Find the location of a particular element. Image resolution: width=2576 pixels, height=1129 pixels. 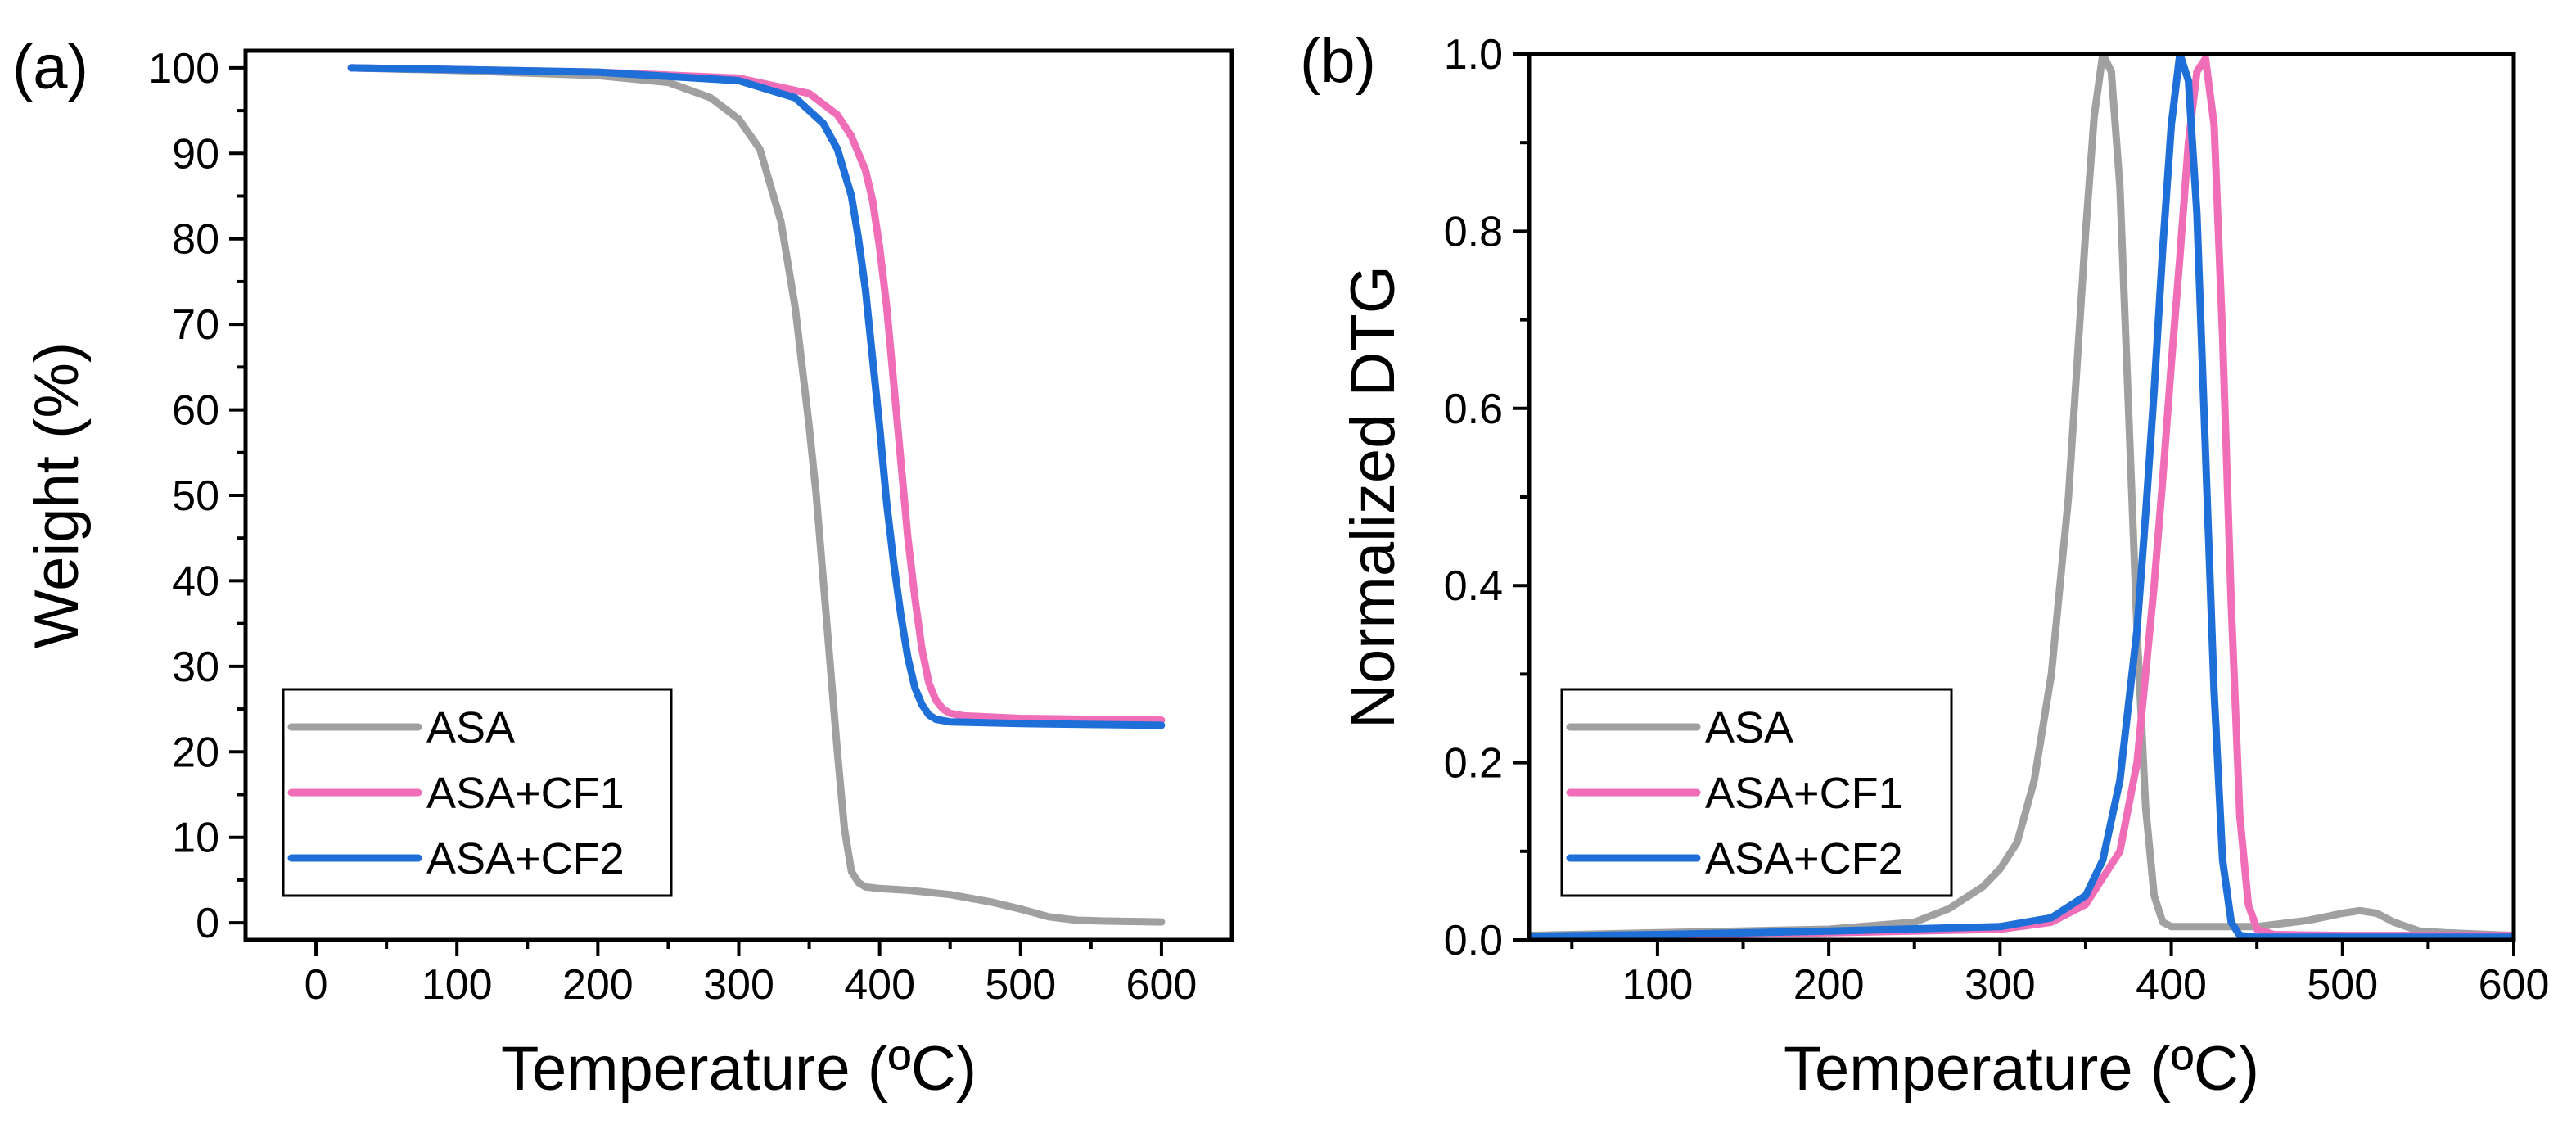

y-tick-label: 80 is located at coordinates (195, 240).